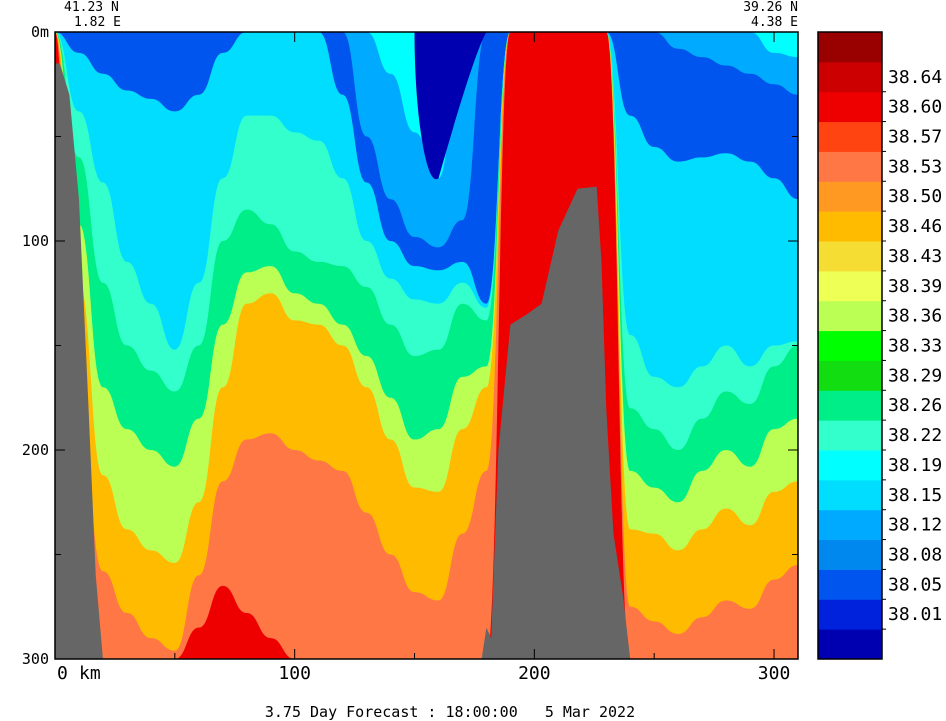  What do you see at coordinates (915, 405) in the screenshot?
I see `colorbar-label-7: 38.26` at bounding box center [915, 405].